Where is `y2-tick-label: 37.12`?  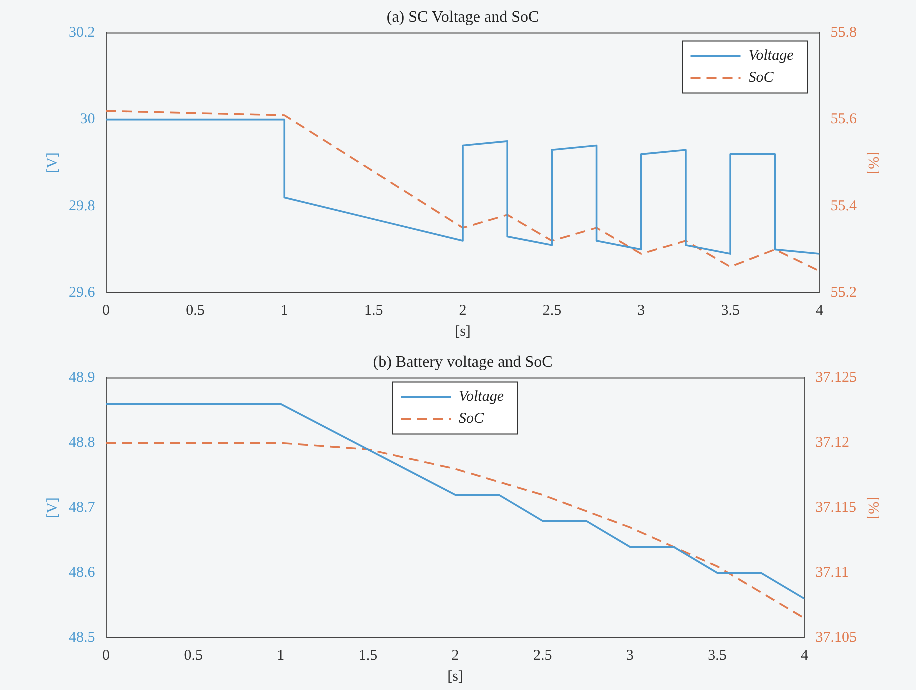 y2-tick-label: 37.12 is located at coordinates (833, 443).